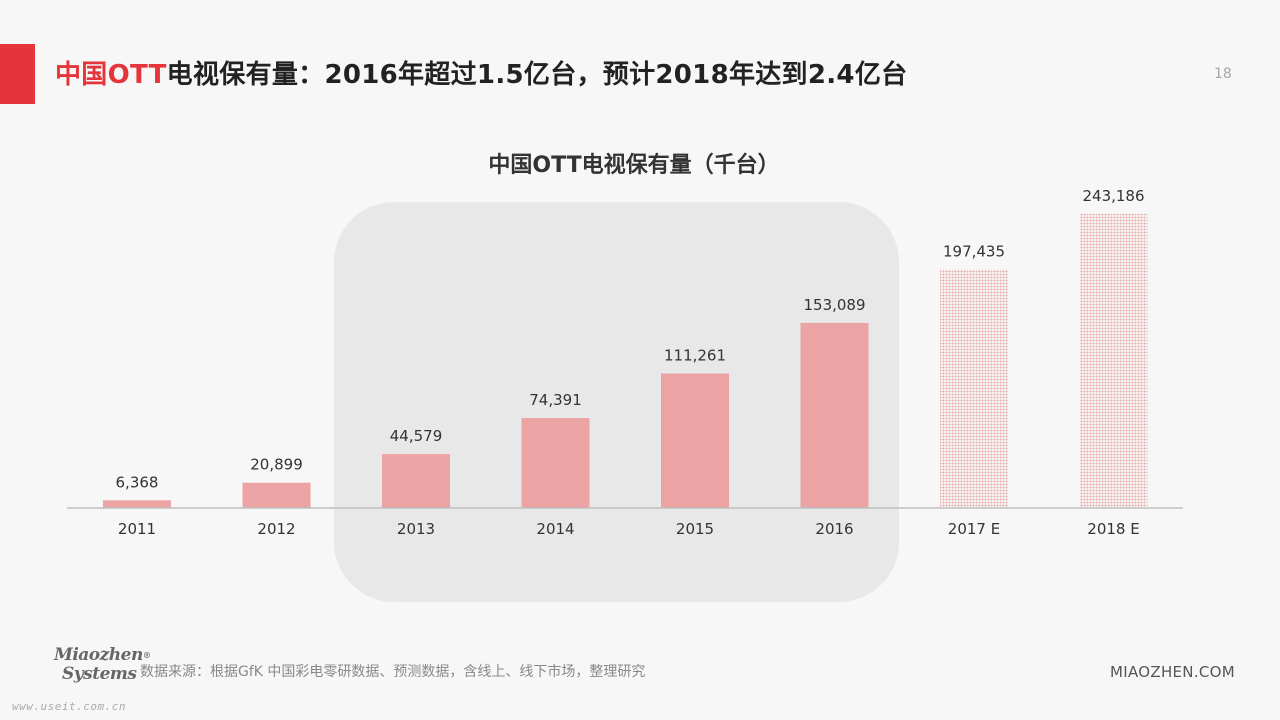 This screenshot has height=720, width=1280. Describe the element at coordinates (695, 440) in the screenshot. I see `bar-2015` at that location.